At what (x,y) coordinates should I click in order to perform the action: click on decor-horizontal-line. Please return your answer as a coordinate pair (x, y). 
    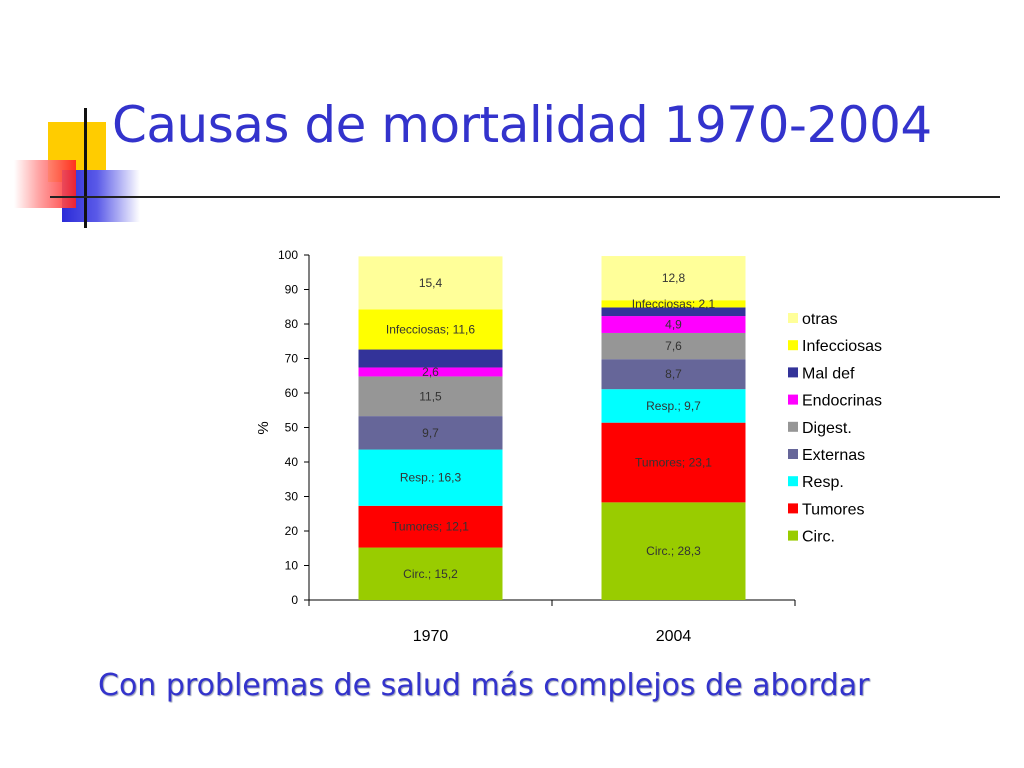
    Looking at the image, I should click on (525, 197).